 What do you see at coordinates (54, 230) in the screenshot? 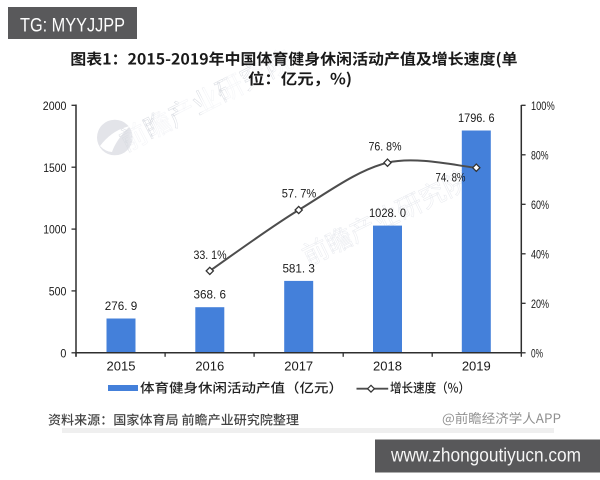
I see `svg-text: 1000` at bounding box center [54, 230].